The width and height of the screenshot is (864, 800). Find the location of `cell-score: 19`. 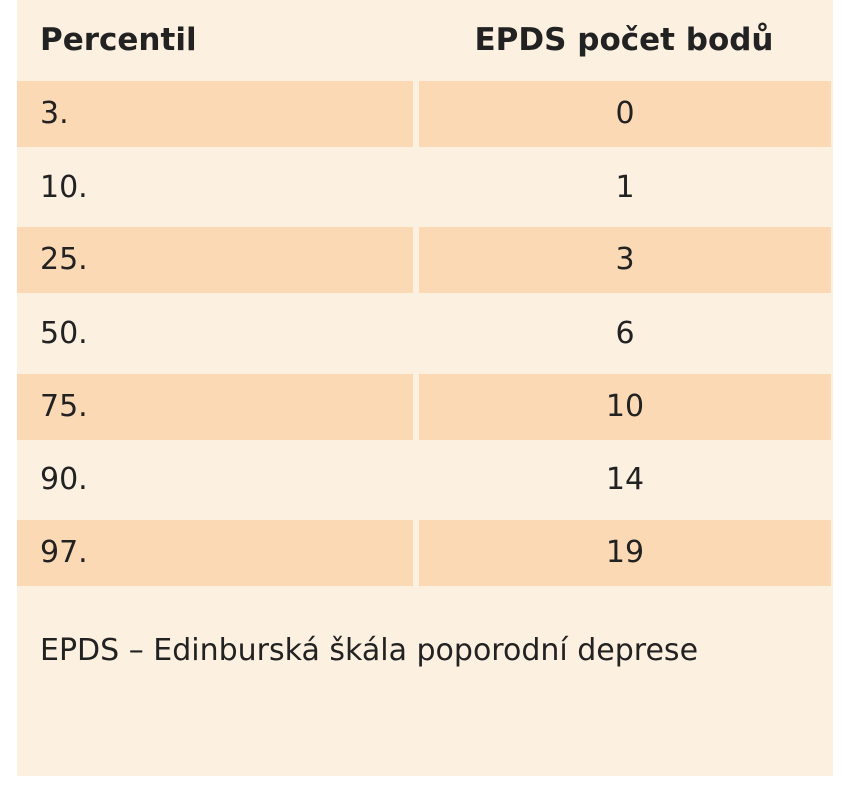

cell-score: 19 is located at coordinates (625, 553).